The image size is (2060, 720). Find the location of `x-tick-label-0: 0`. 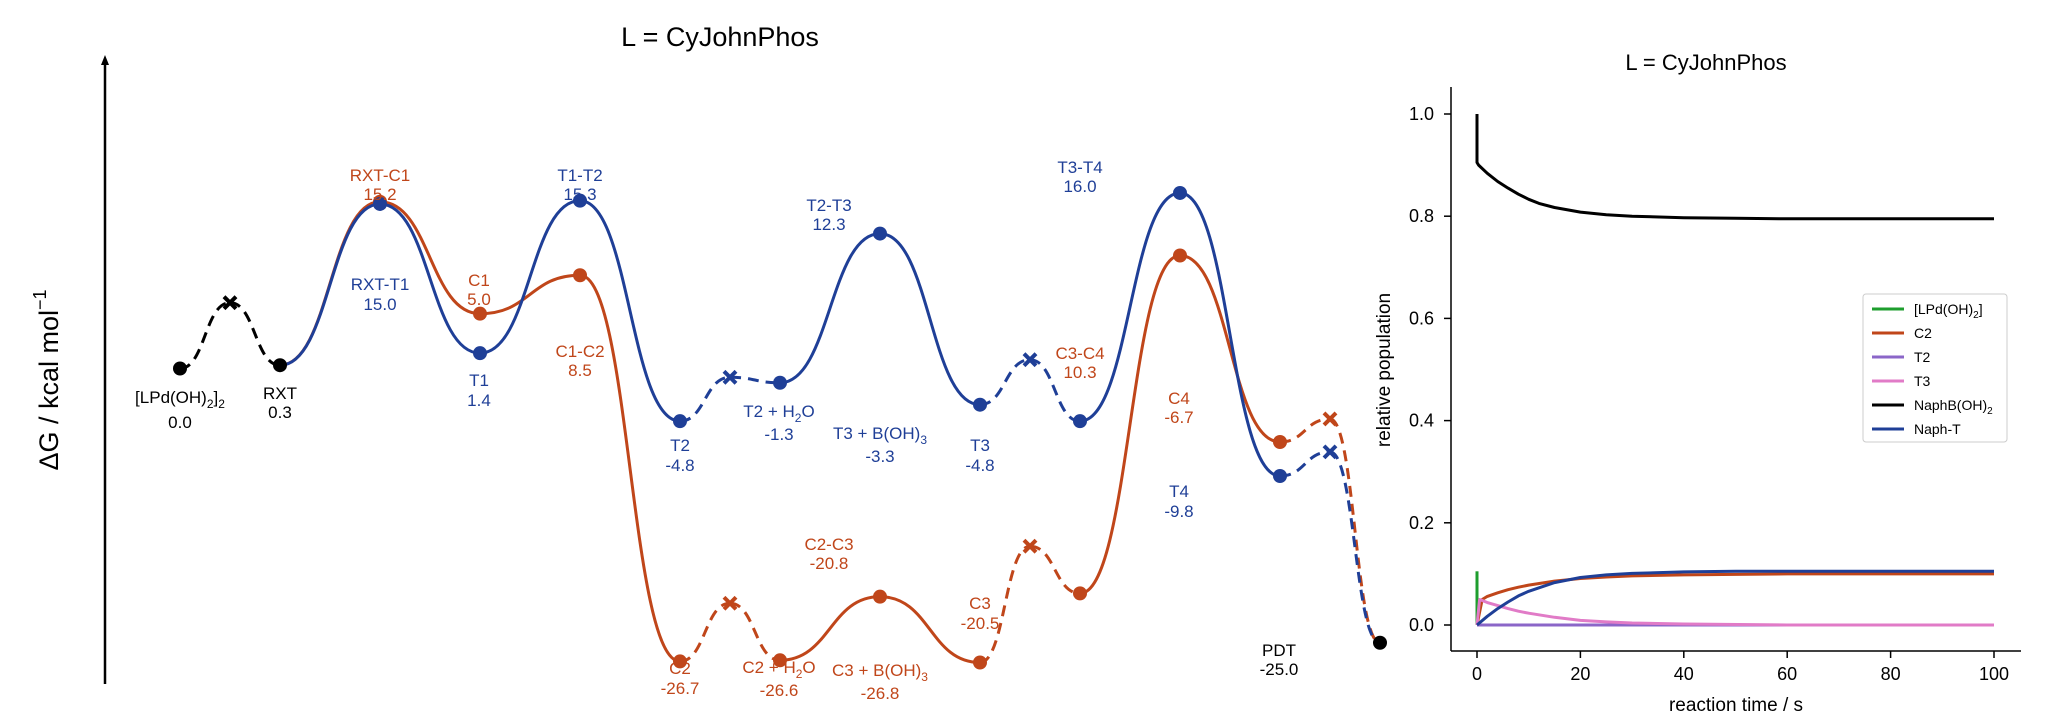

x-tick-label-0: 0 is located at coordinates (1477, 674).